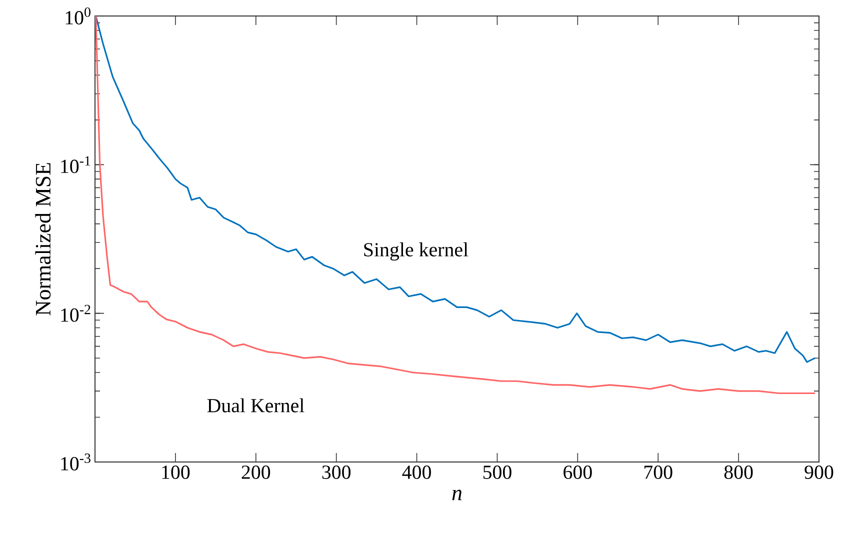  What do you see at coordinates (819, 472) in the screenshot?
I see `x-tick-label: 900` at bounding box center [819, 472].